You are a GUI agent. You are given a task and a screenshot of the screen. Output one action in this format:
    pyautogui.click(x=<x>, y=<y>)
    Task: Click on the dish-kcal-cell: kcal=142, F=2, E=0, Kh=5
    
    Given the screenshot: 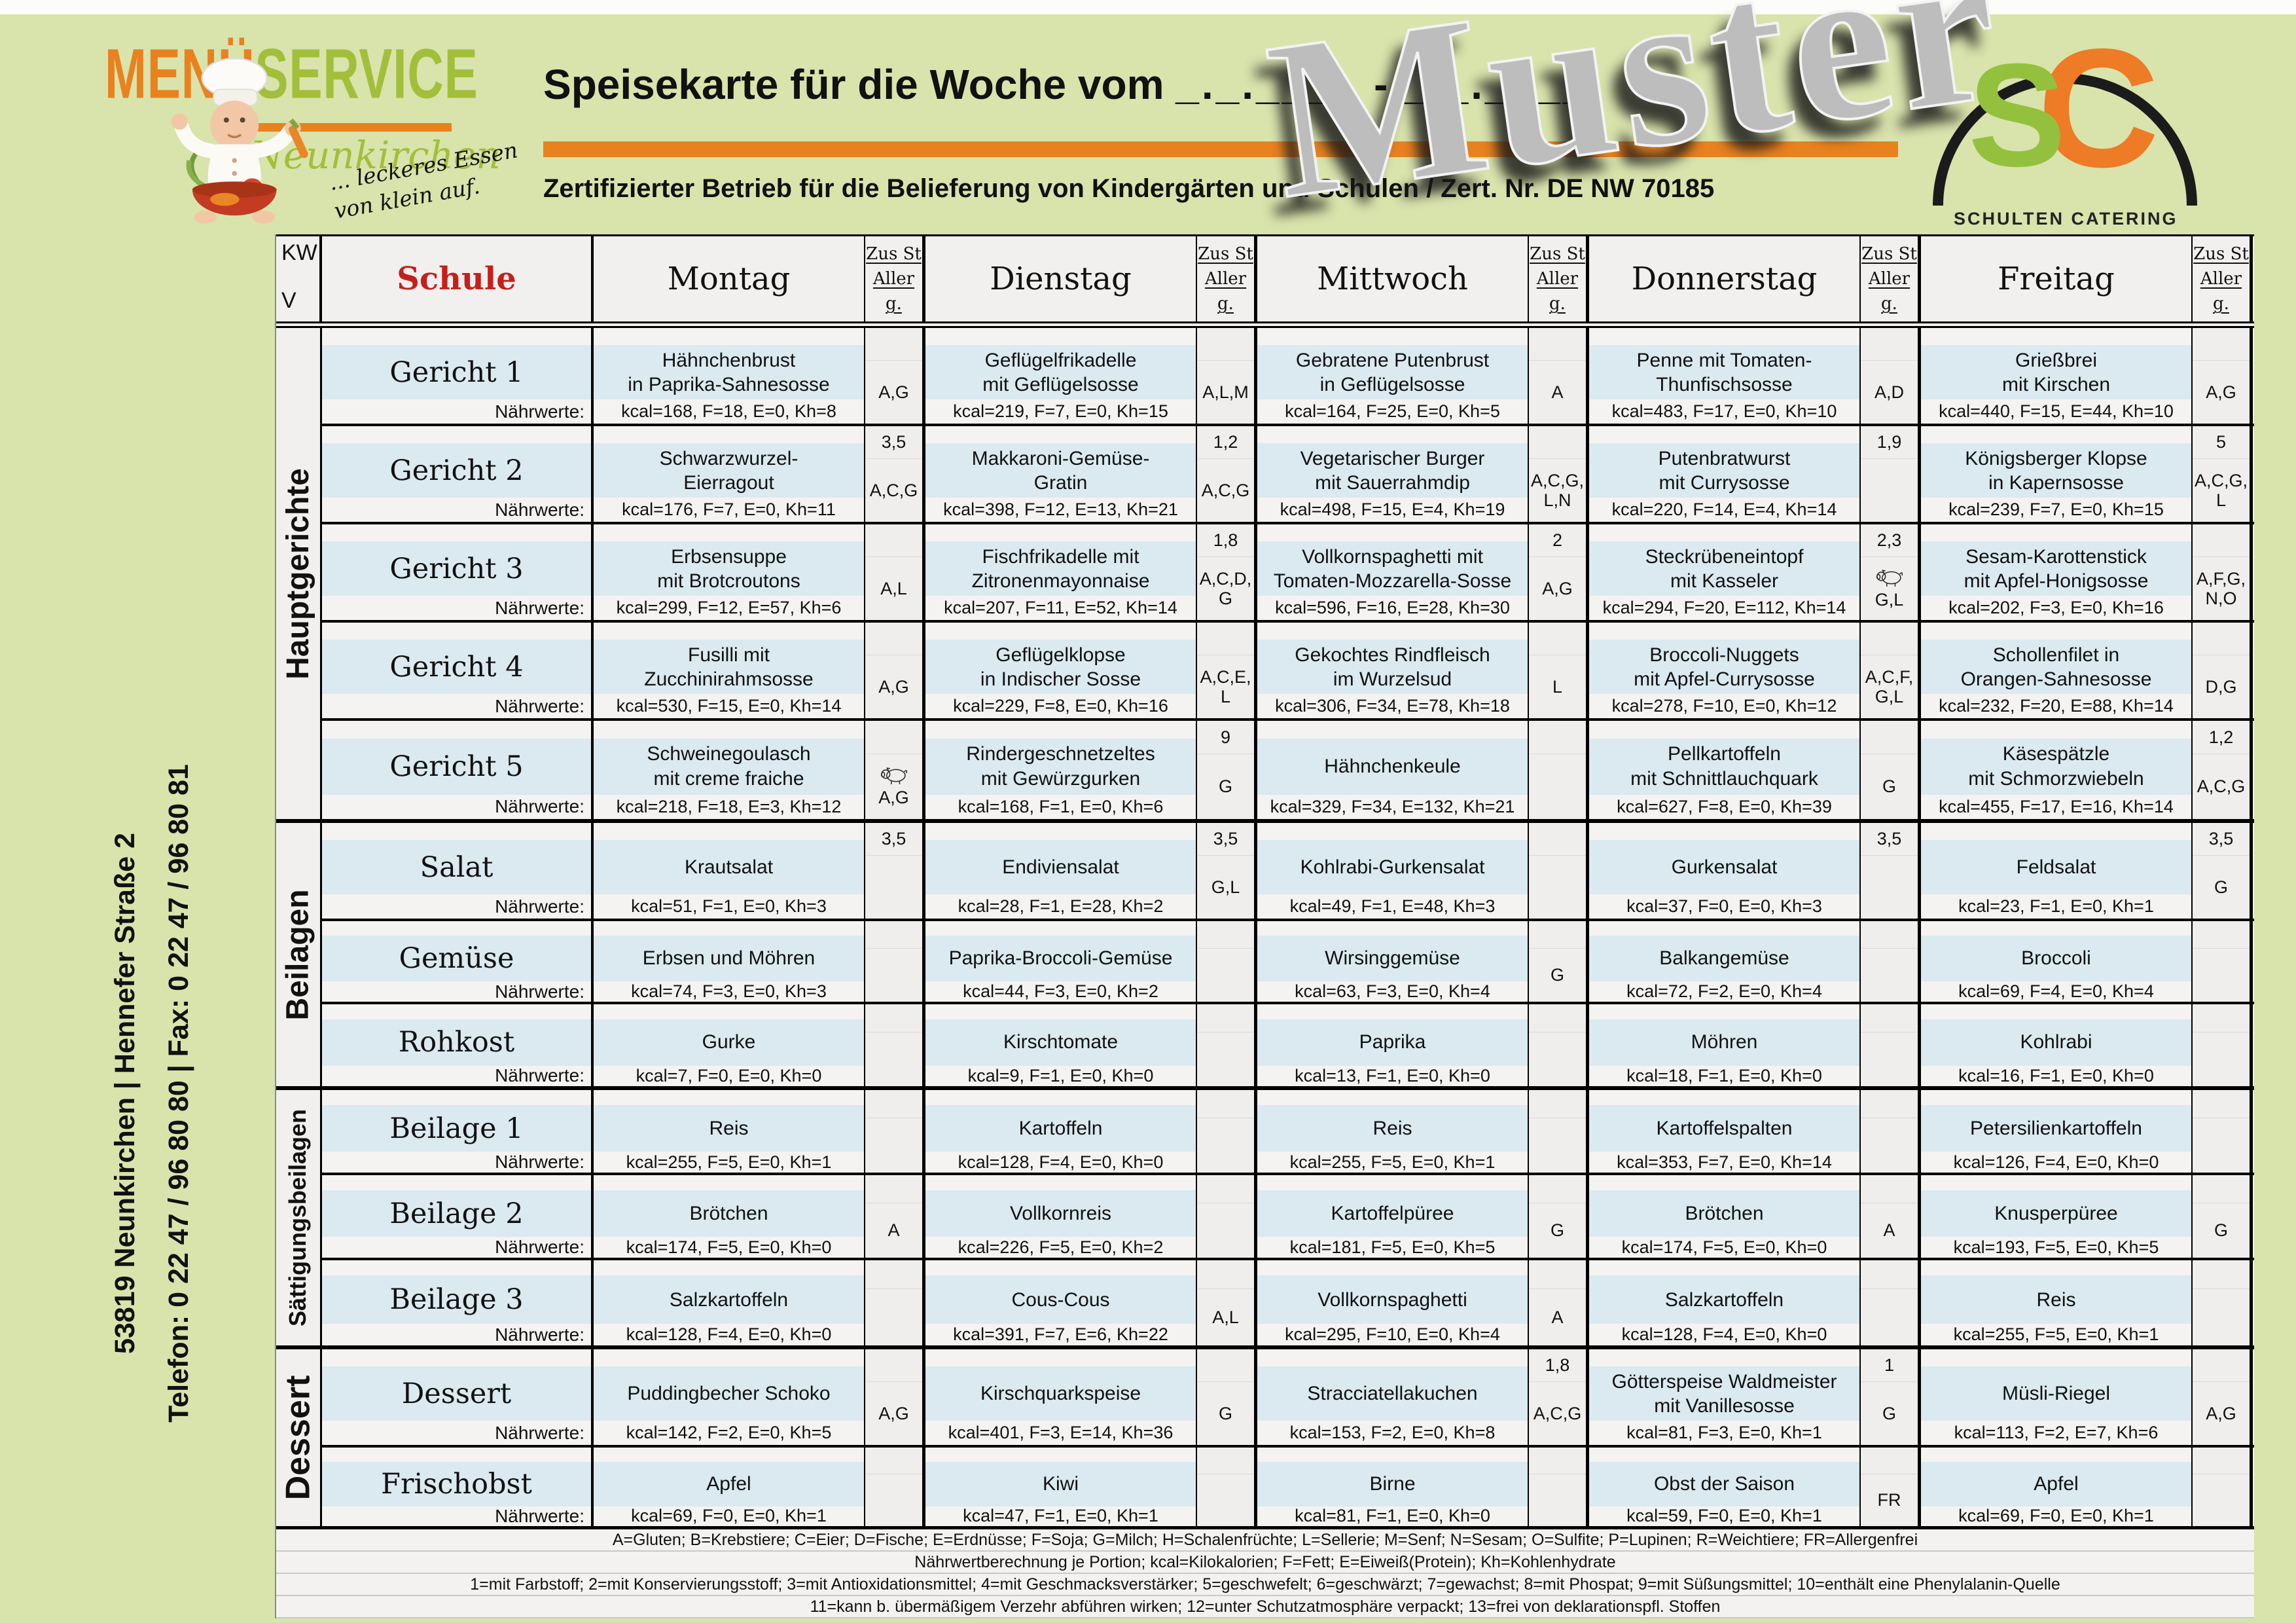 What is the action you would take?
    pyautogui.click(x=729, y=1433)
    